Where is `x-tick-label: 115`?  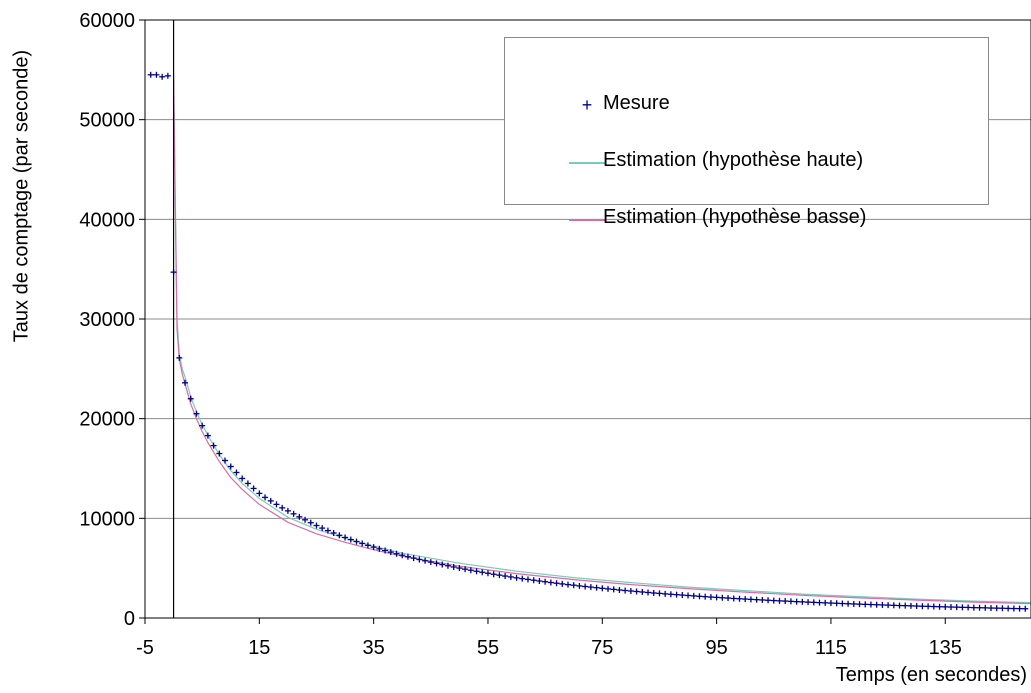
x-tick-label: 115 is located at coordinates (831, 648).